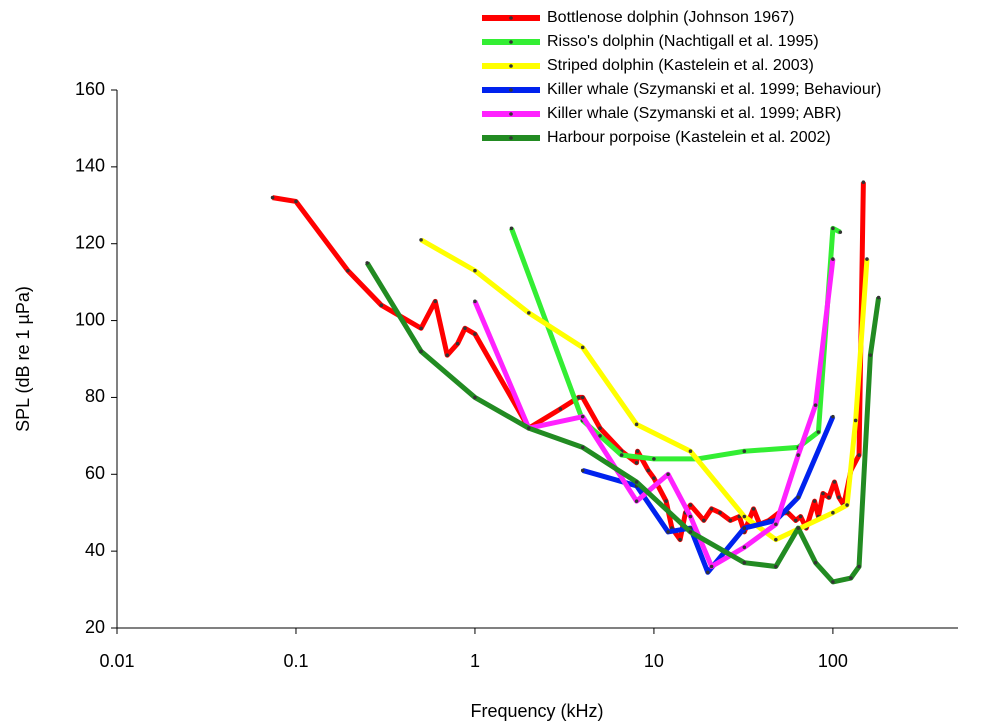 This screenshot has height=724, width=989. I want to click on y-tick-label: 80, so click(95, 396).